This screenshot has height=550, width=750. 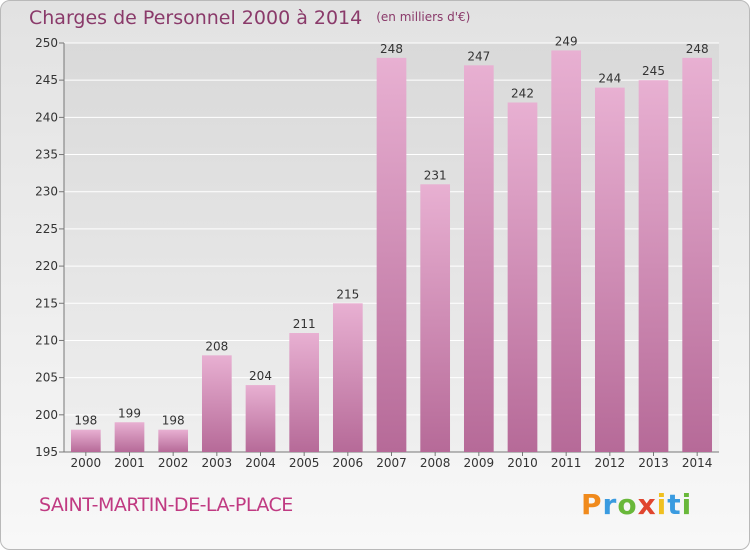 I want to click on bar-2002, so click(x=173, y=440).